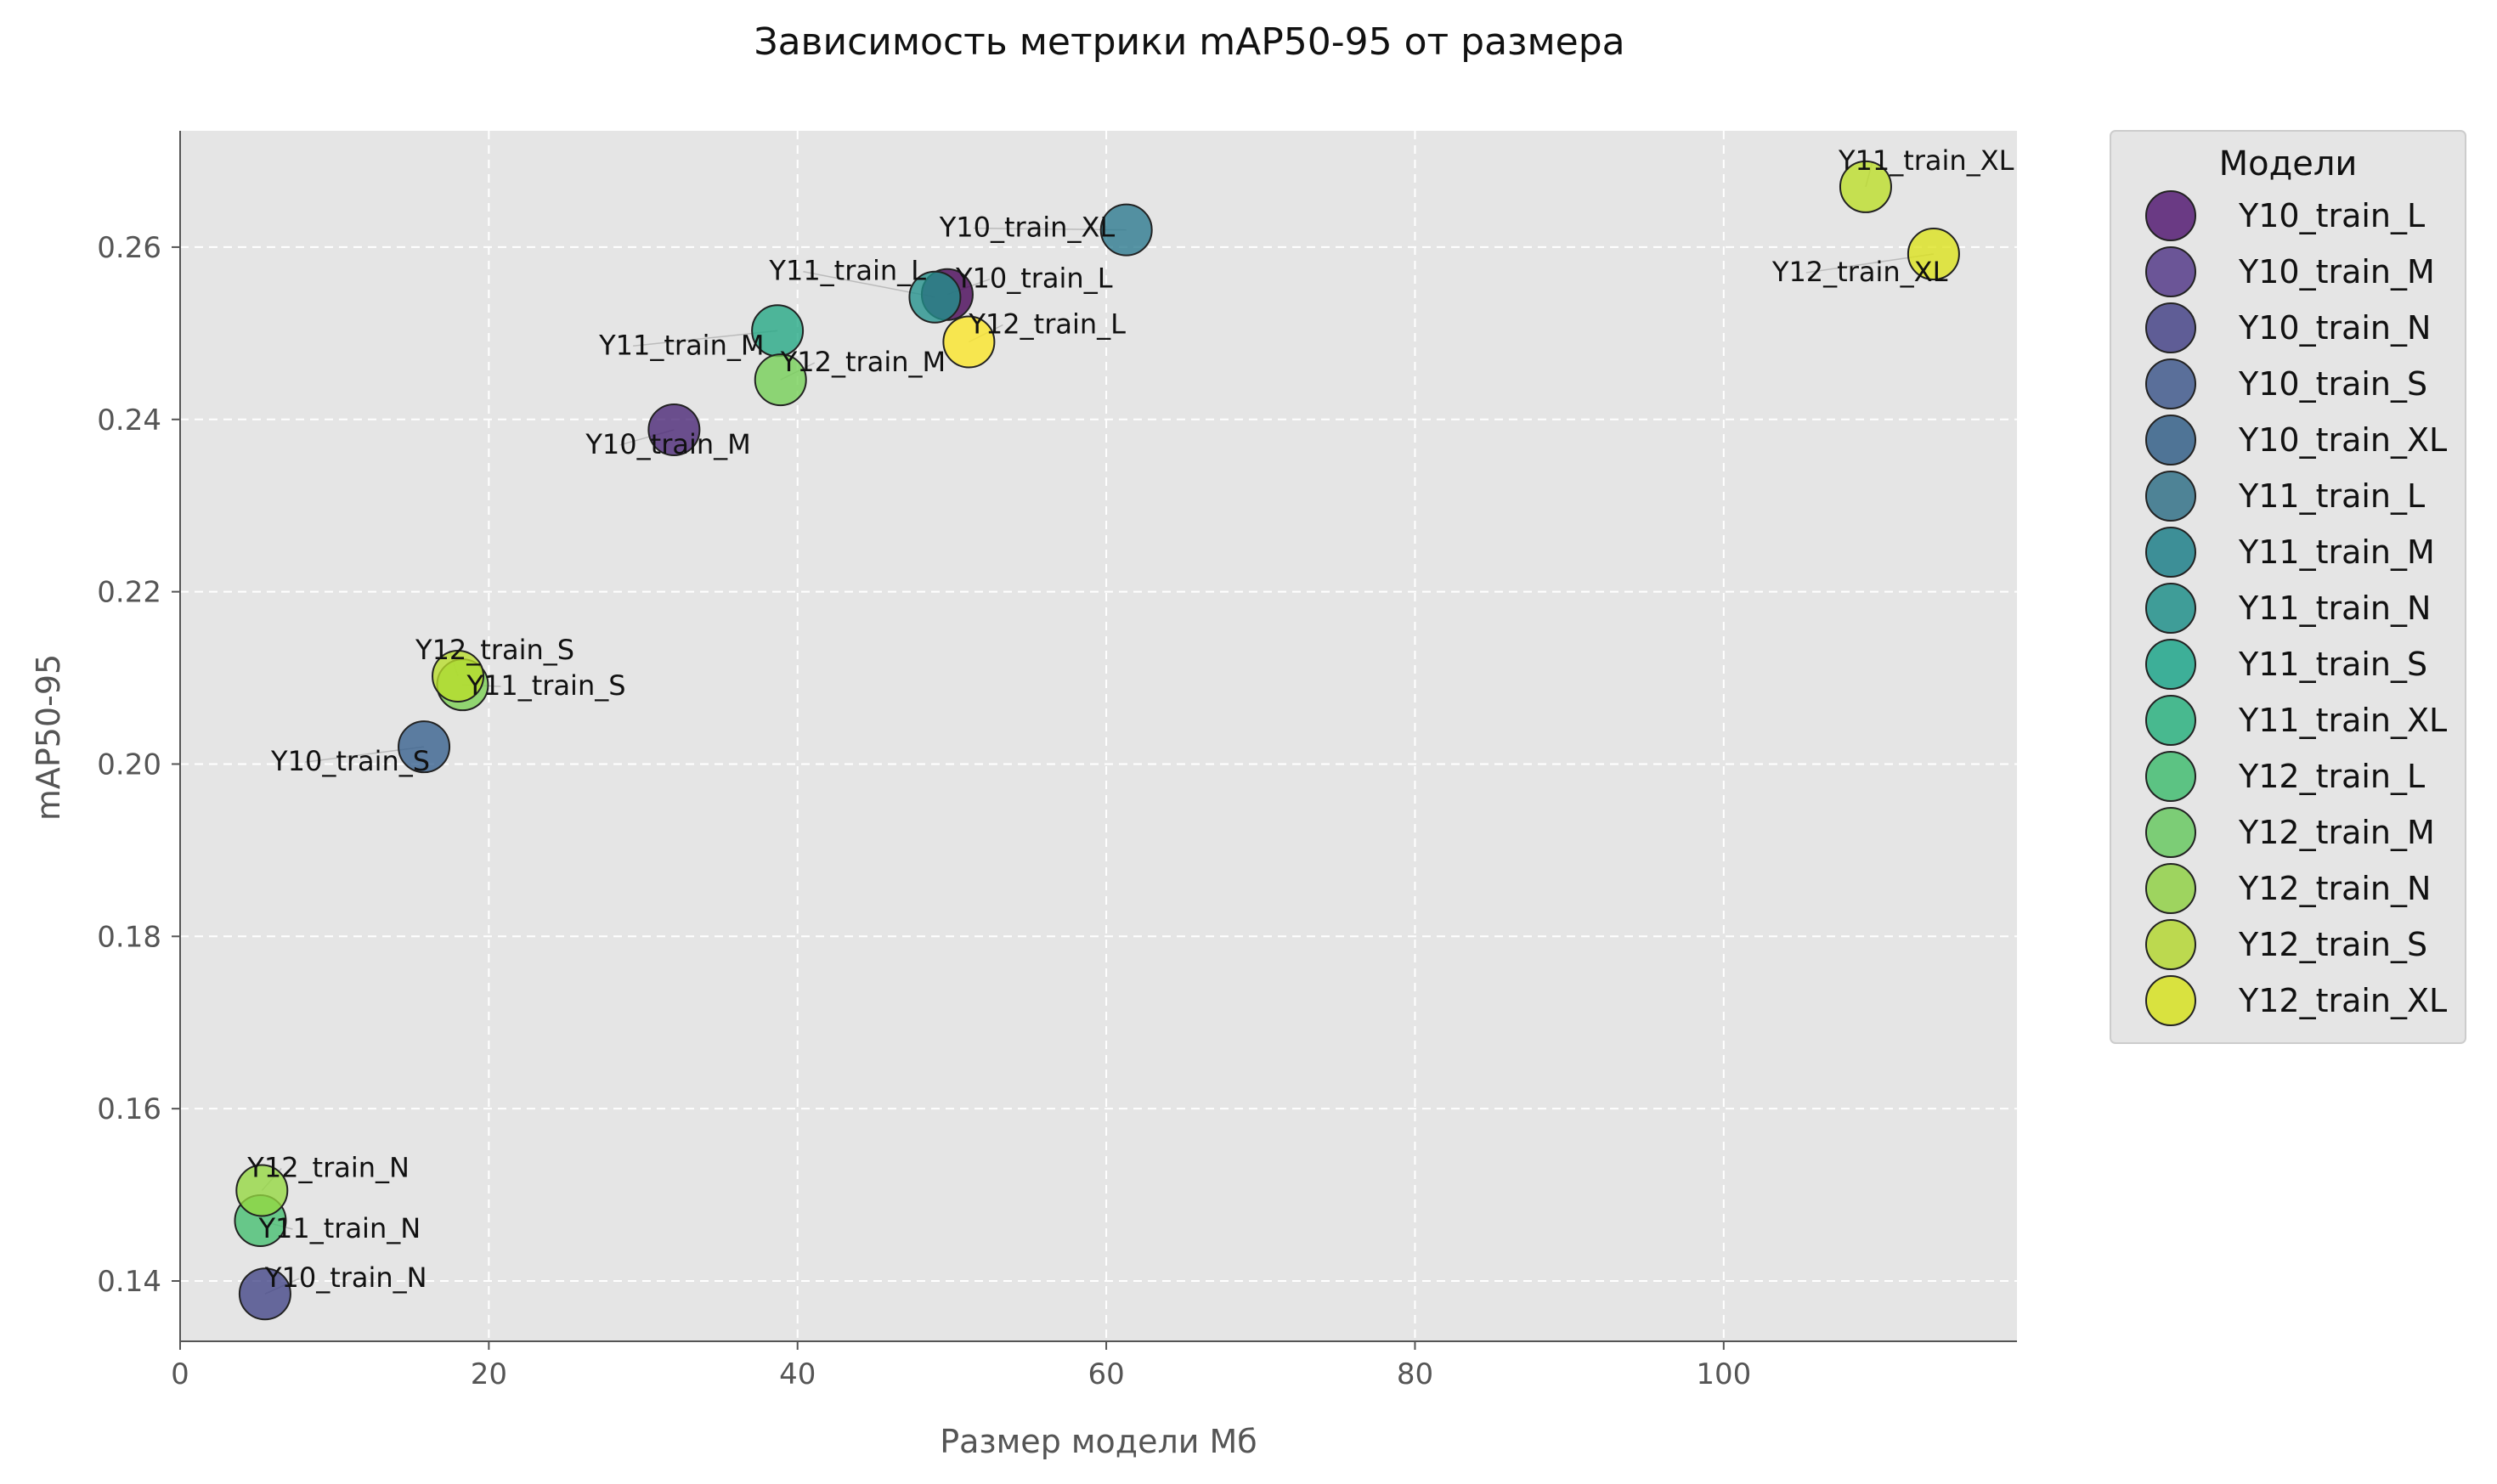 Image resolution: width=2497 pixels, height=1484 pixels. What do you see at coordinates (2331, 215) in the screenshot?
I see `legend-label: Y10_train_L` at bounding box center [2331, 215].